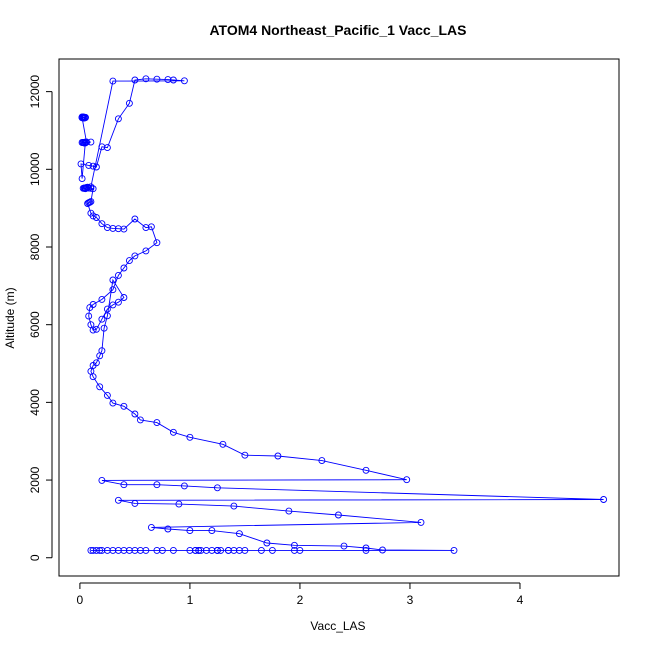  I want to click on y-tick-label: 12000, so click(35, 92).